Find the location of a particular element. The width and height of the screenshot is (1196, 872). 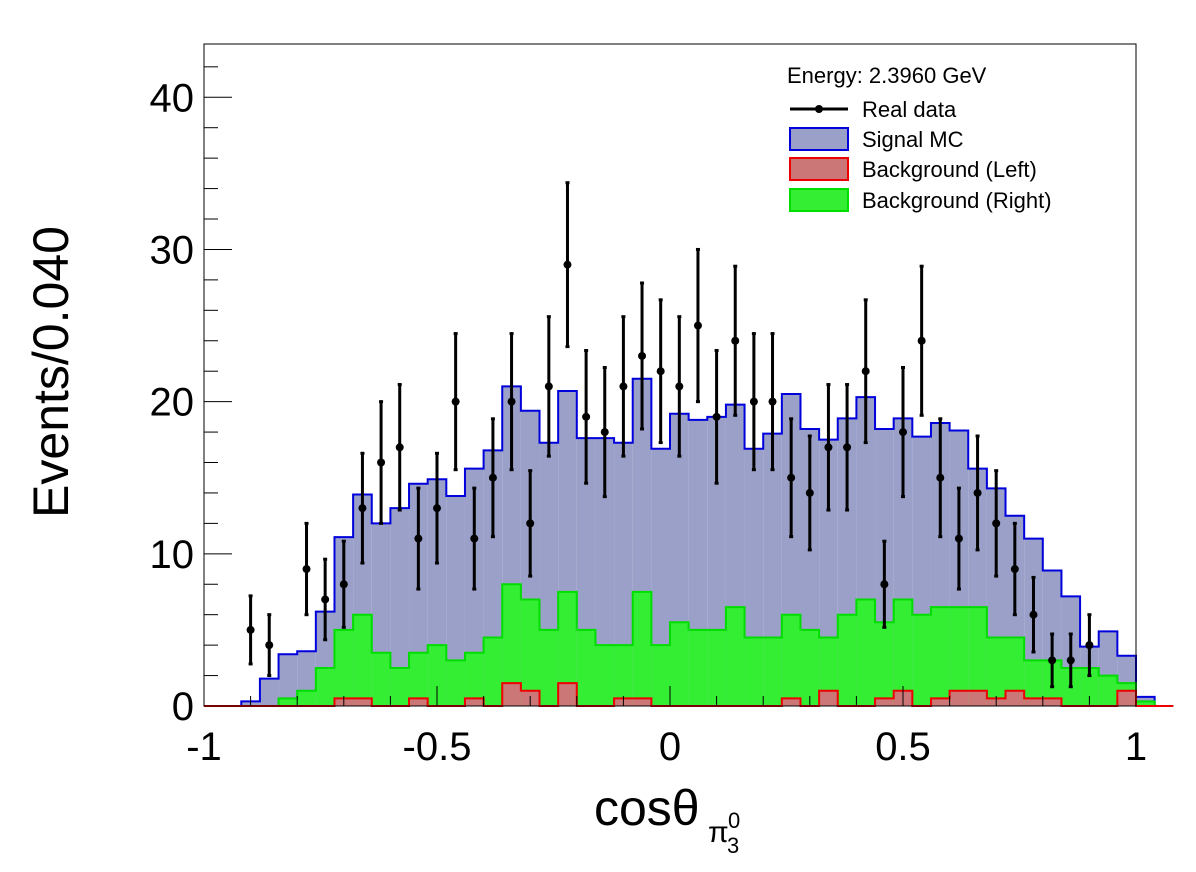

y-tick-label: 10 is located at coordinates (172, 555).